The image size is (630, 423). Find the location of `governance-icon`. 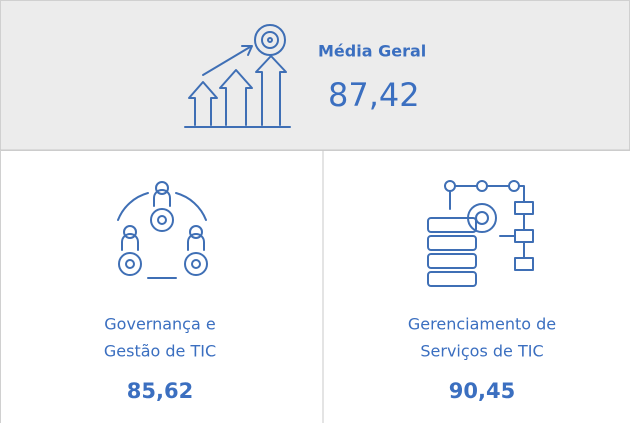

governance-icon is located at coordinates (162, 230).